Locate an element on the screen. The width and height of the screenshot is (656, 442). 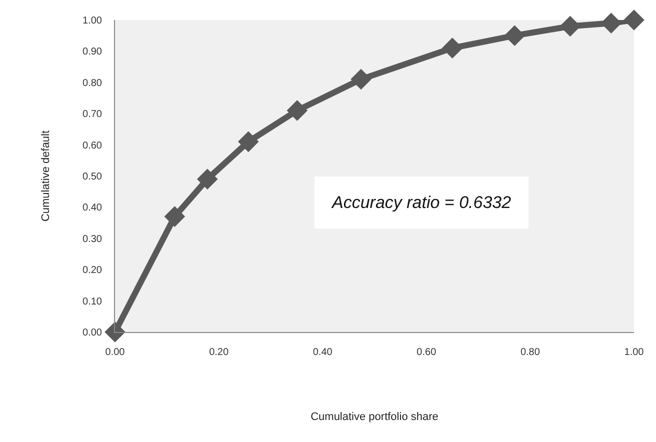
x-tick-label: 0.00 is located at coordinates (115, 352).